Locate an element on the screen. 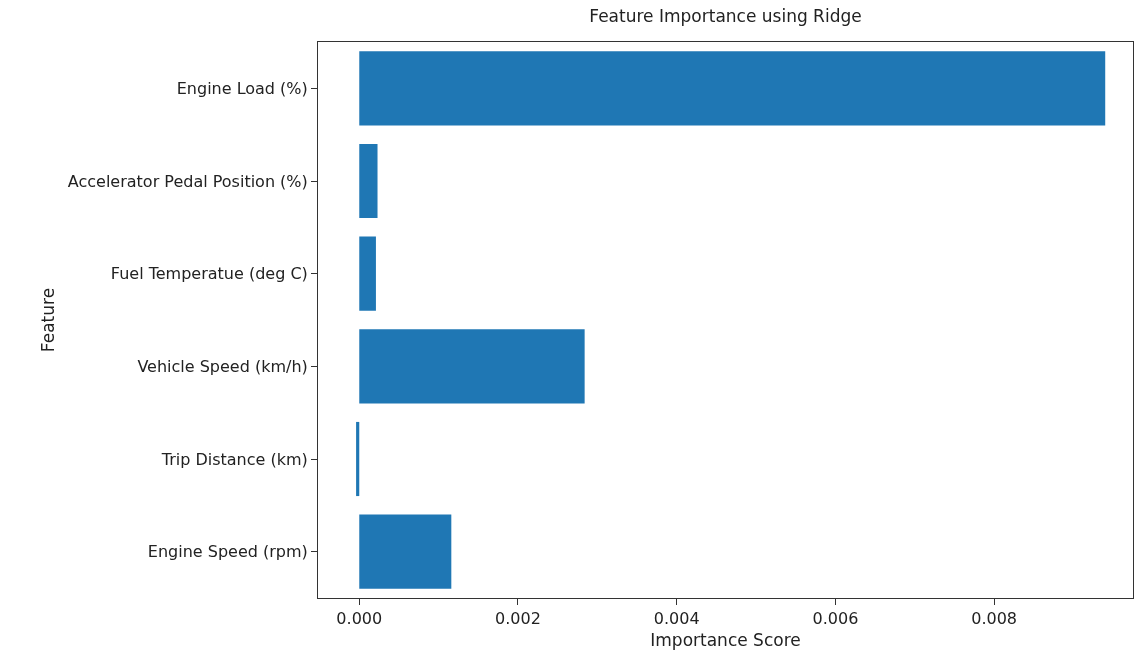  y-tick-label: Engine Load (%) is located at coordinates (242, 88).